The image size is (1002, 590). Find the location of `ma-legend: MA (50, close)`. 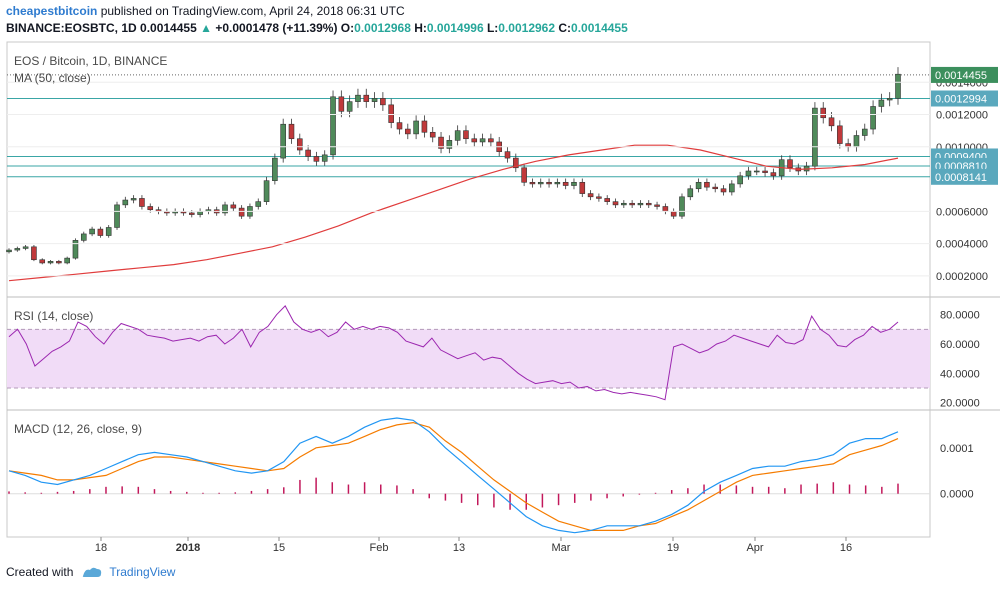

ma-legend: MA (50, close) is located at coordinates (52, 78).